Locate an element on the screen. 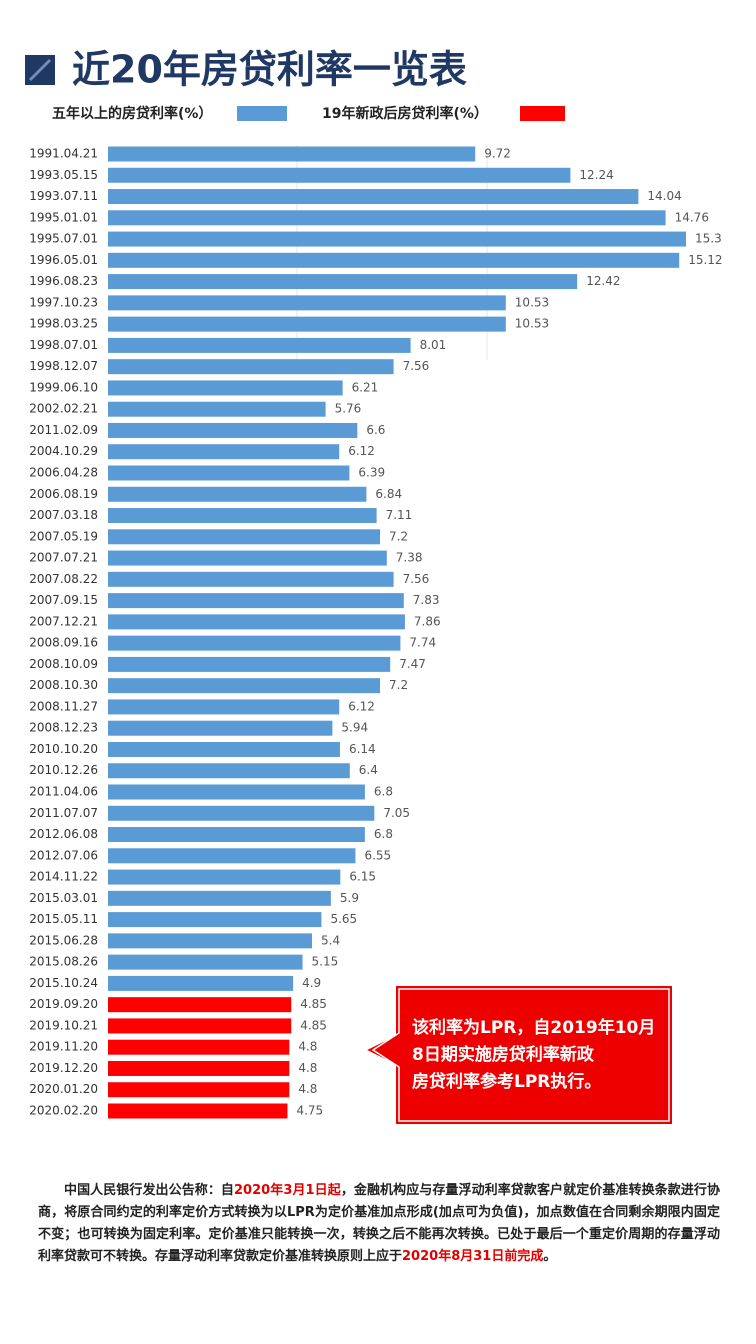  value-label: 7.2 is located at coordinates (398, 685).